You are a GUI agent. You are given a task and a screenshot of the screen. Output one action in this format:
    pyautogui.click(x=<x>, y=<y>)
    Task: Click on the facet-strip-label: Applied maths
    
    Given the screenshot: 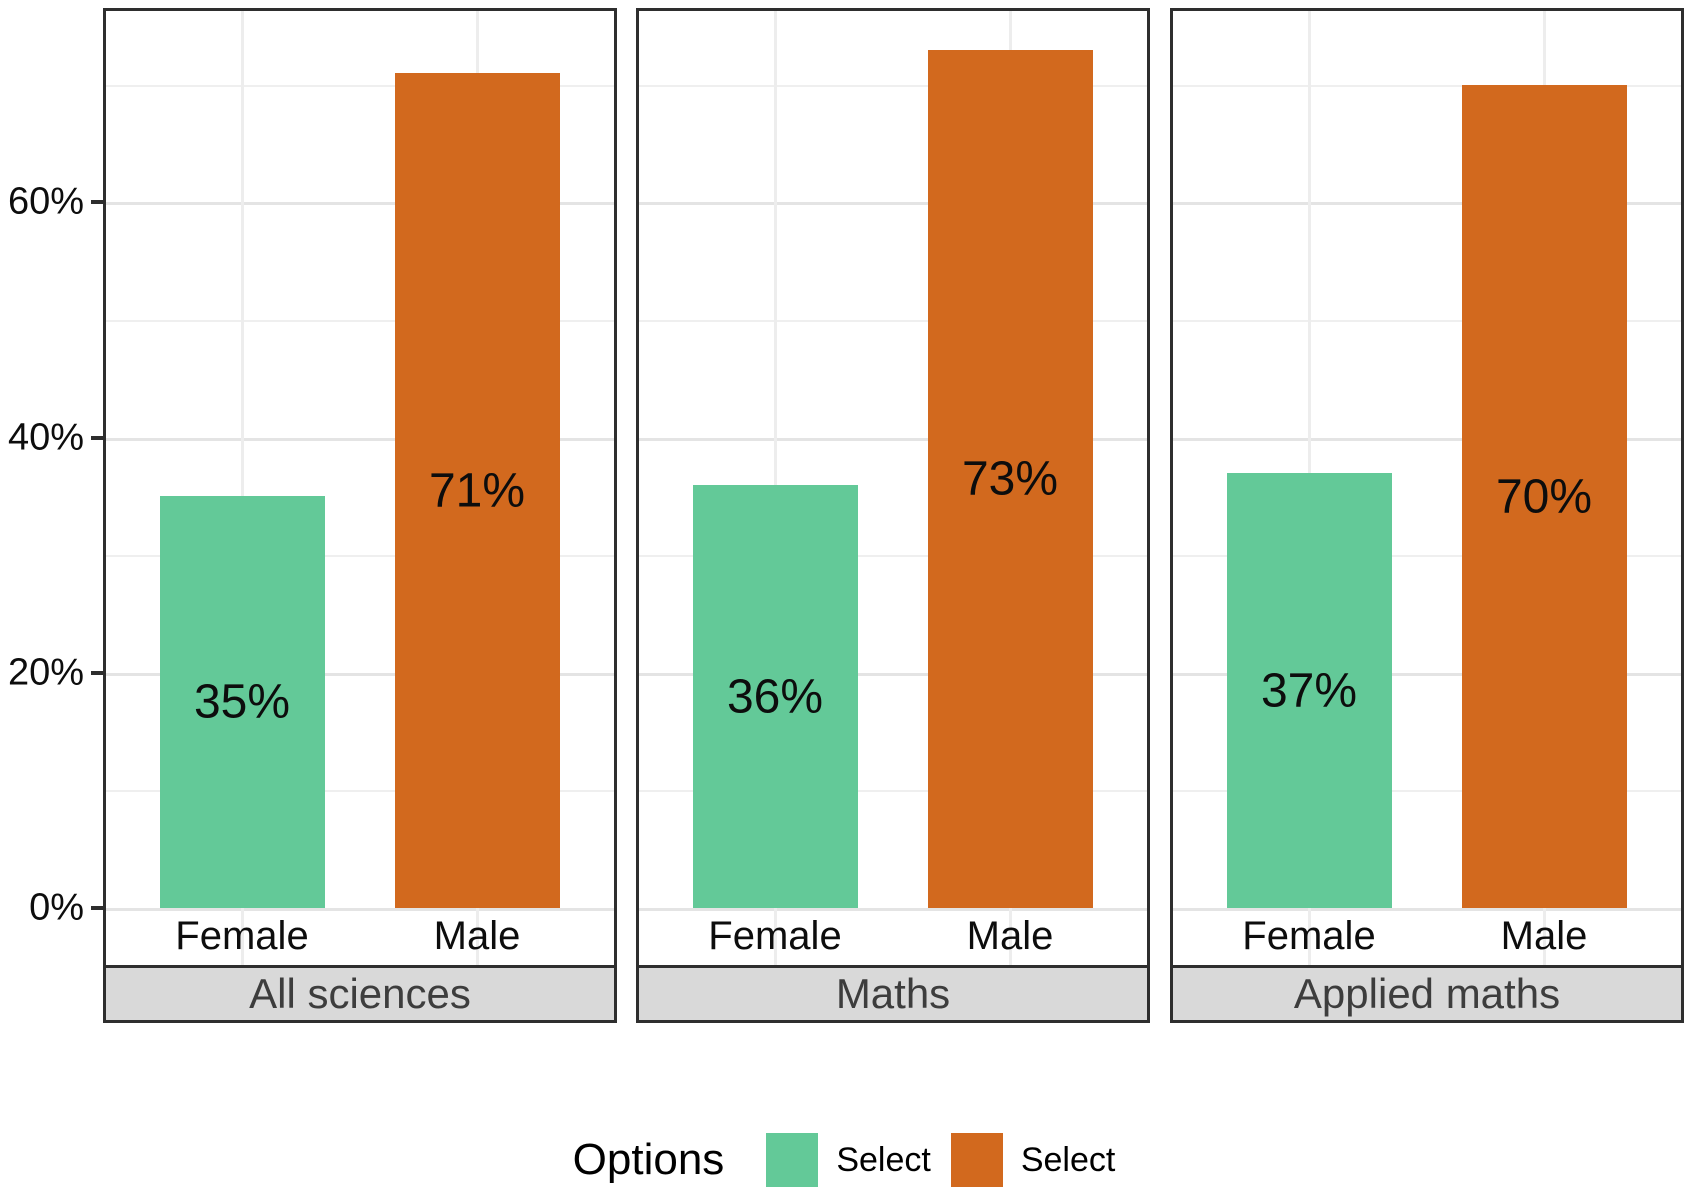 What is the action you would take?
    pyautogui.click(x=1427, y=993)
    